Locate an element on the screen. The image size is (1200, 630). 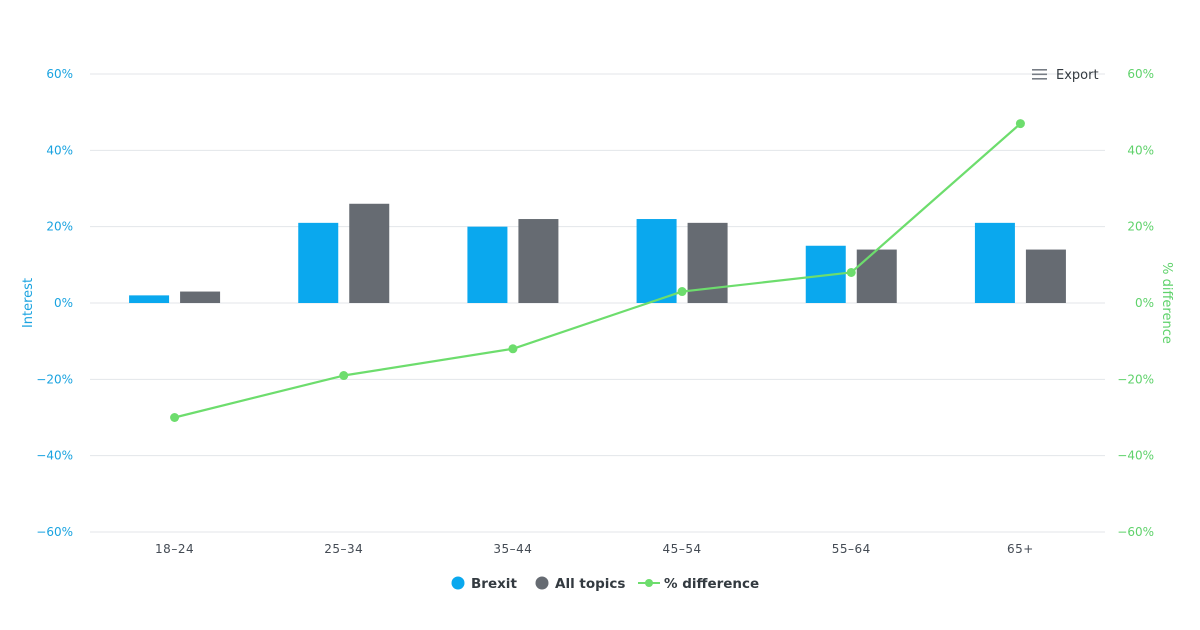
left-tick-label: −60% is located at coordinates (54, 532).